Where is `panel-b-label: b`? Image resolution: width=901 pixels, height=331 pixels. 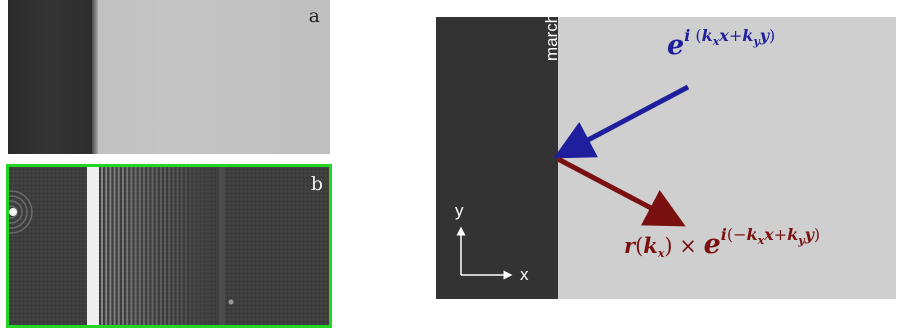 panel-b-label: b is located at coordinates (316, 184).